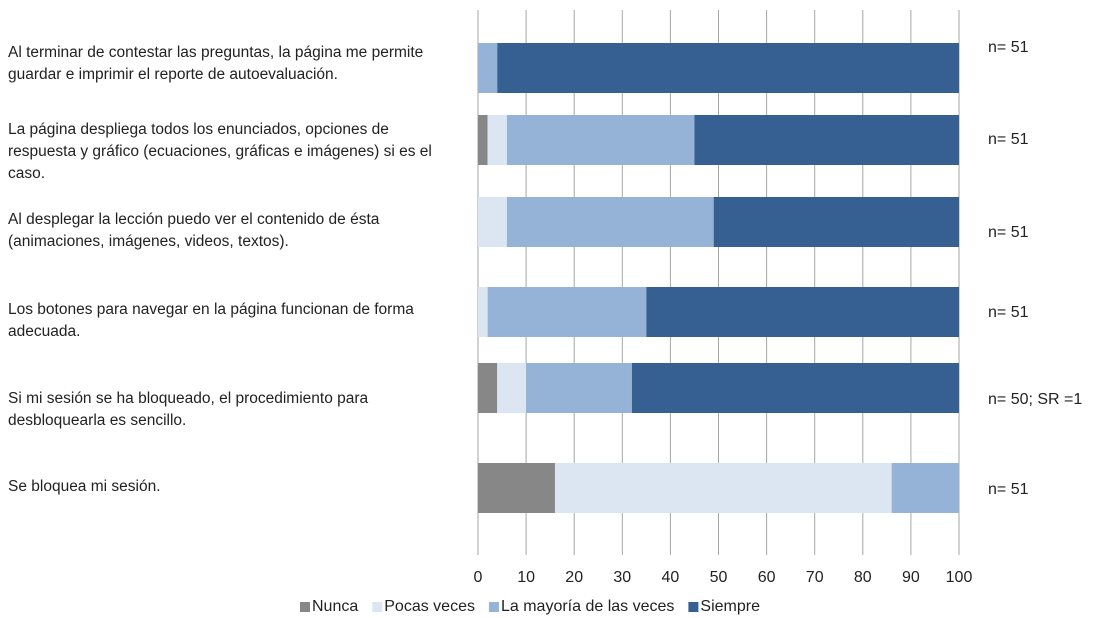 Image resolution: width=1093 pixels, height=618 pixels. Describe the element at coordinates (429, 606) in the screenshot. I see `legend-label: Pocas veces` at that location.